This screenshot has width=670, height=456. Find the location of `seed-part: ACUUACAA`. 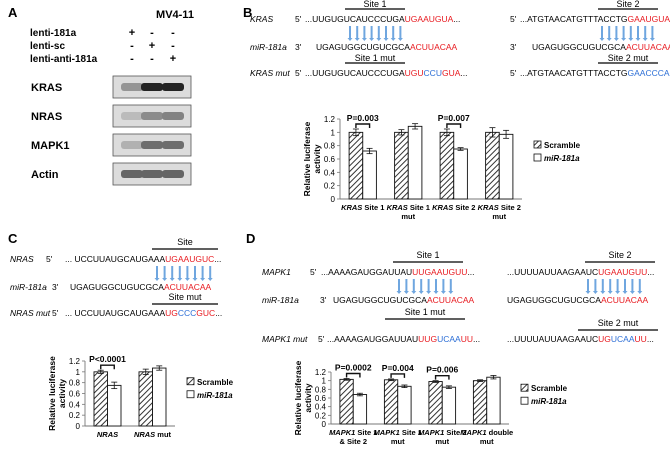

seed-part: ACUUACAA is located at coordinates (451, 300).